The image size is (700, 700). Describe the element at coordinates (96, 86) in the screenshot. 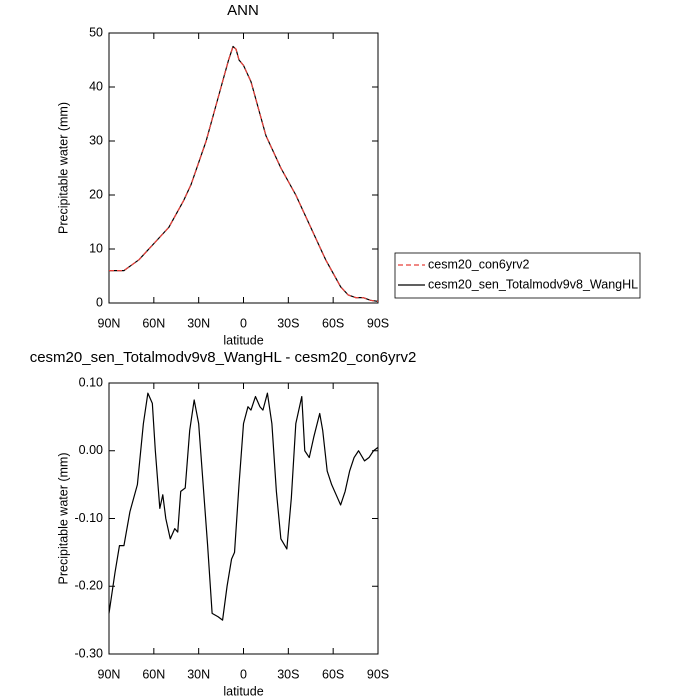

I see `y-tick-label: 40` at that location.